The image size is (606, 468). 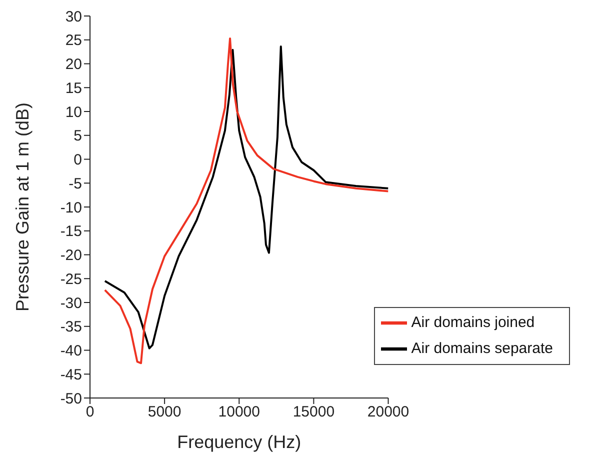 What do you see at coordinates (22, 207) in the screenshot?
I see `y-axis-title: Pressure Gain at 1 m (dB)` at bounding box center [22, 207].